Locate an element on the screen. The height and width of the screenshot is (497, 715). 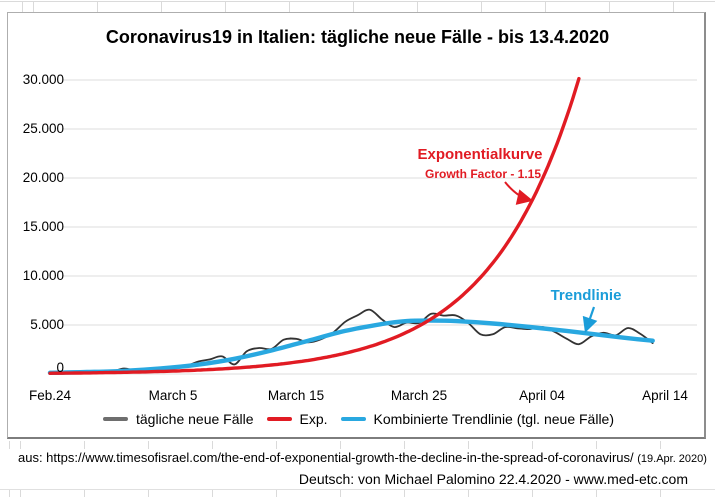
legend-item: Exp. is located at coordinates (297, 419).